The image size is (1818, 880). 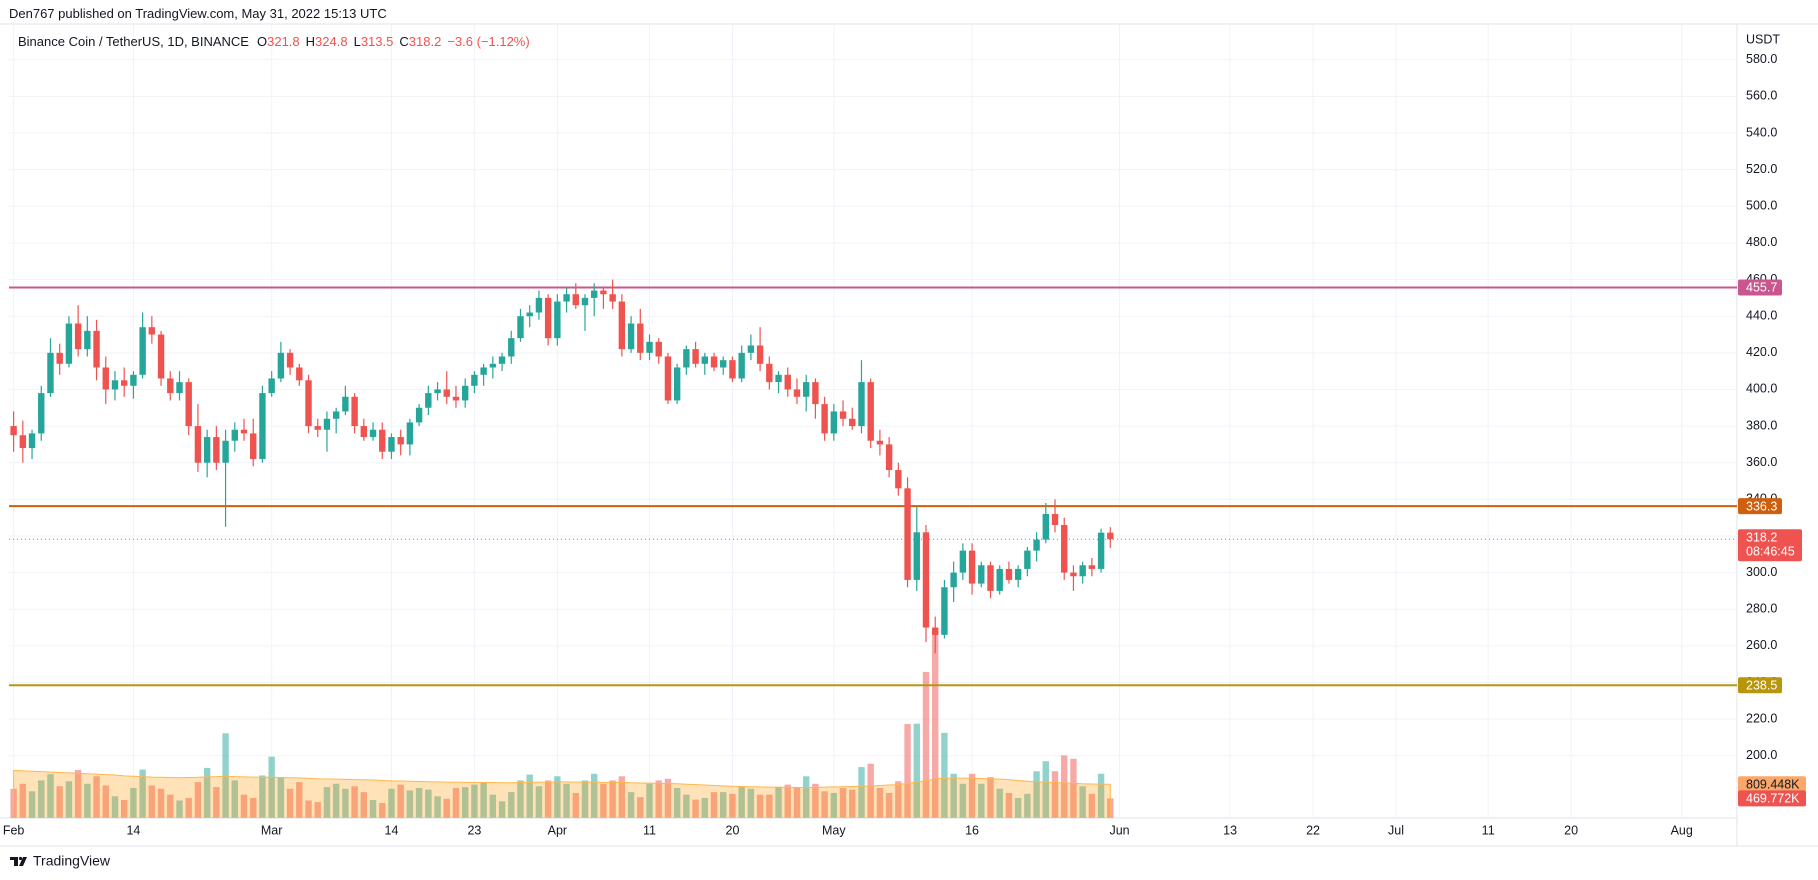 What do you see at coordinates (331, 41) in the screenshot?
I see `ohlc-value: 324.8` at bounding box center [331, 41].